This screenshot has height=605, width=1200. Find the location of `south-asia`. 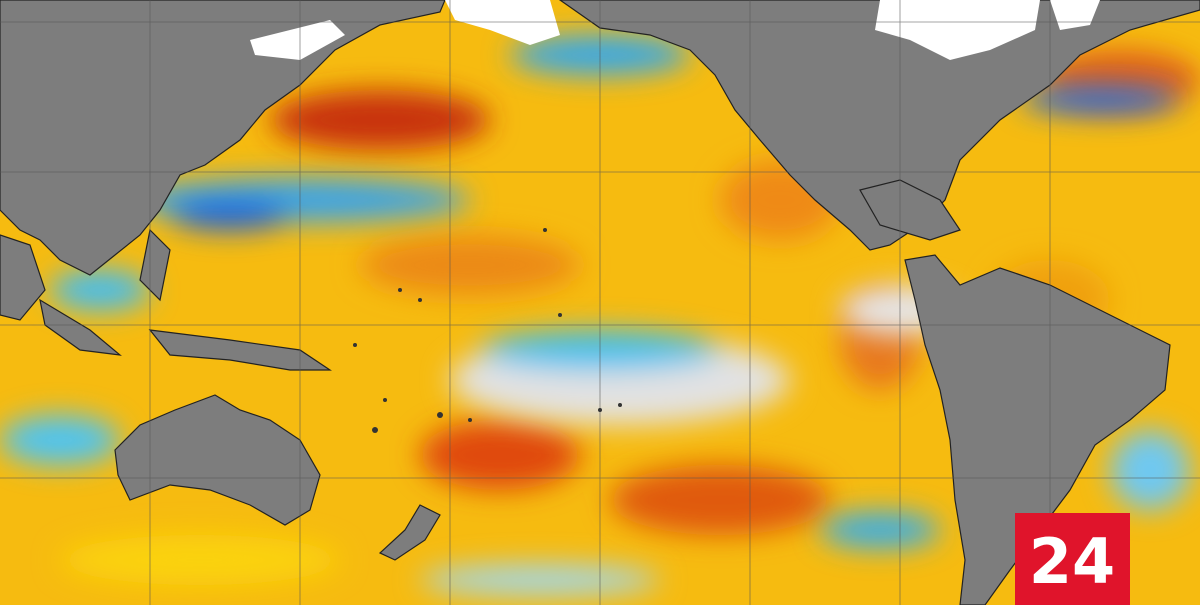

south-asia is located at coordinates (23, 277).